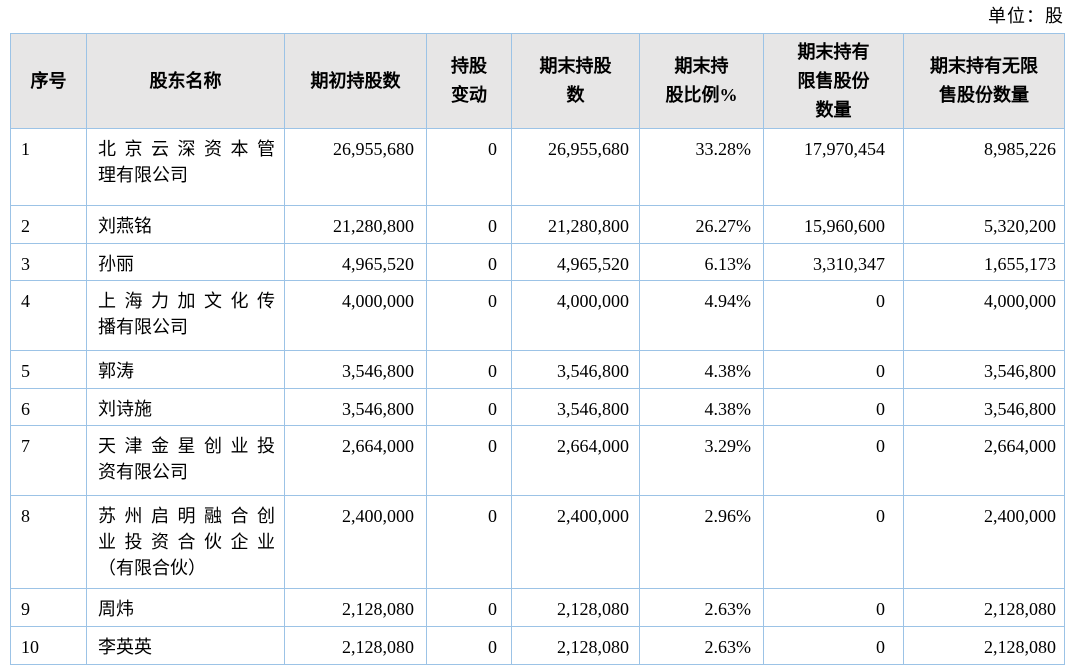 This screenshot has height=668, width=1080. What do you see at coordinates (185, 369) in the screenshot?
I see `cell-shareholder-name: 郭涛` at bounding box center [185, 369].